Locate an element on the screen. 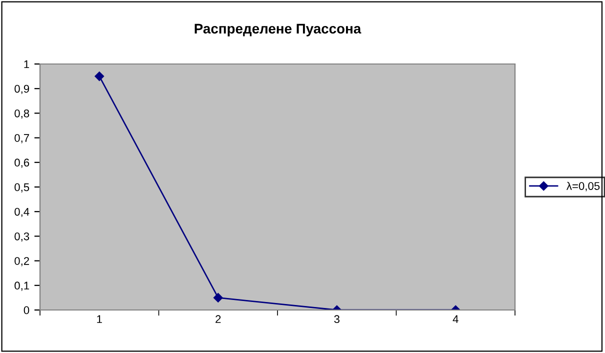  y-tick-label: 0,2 is located at coordinates (22, 261).